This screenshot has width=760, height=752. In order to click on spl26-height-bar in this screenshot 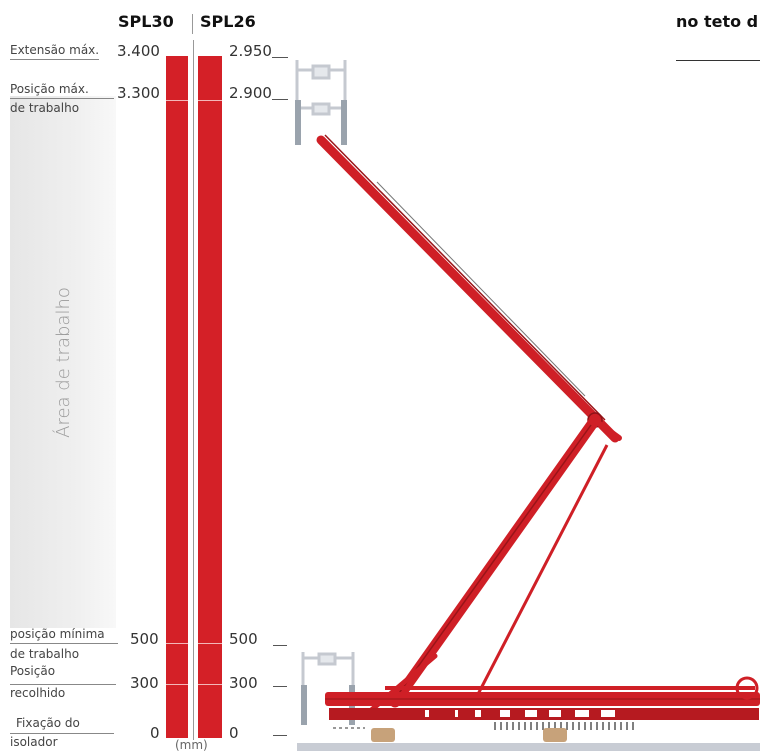, I will do `click(210, 397)`.